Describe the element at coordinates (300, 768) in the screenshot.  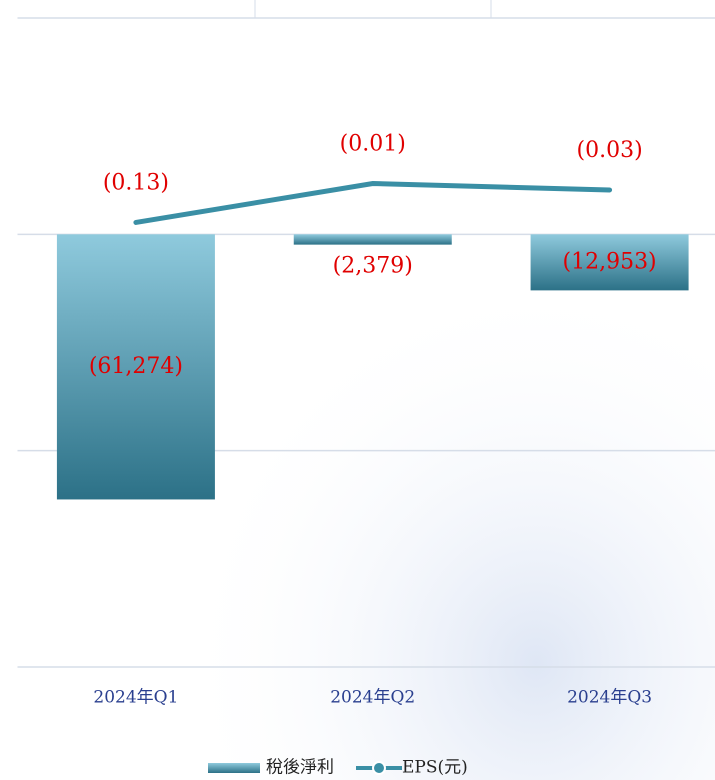
I see `legend-label: 稅後淨利` at that location.